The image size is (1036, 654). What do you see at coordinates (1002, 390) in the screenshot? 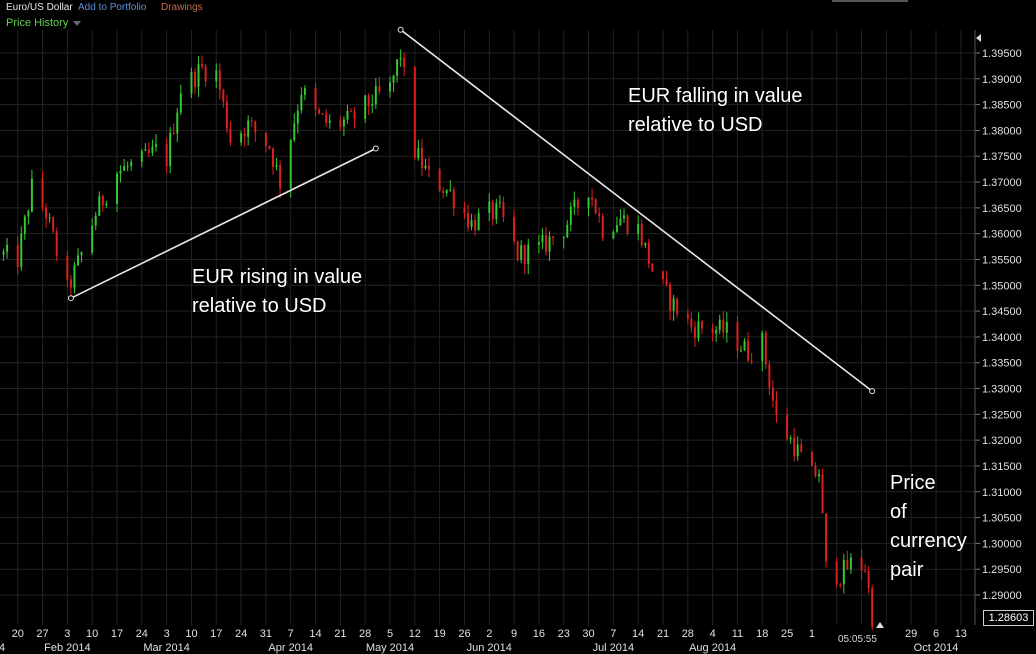
I see `y-tick-label: 1.33000` at bounding box center [1002, 390].